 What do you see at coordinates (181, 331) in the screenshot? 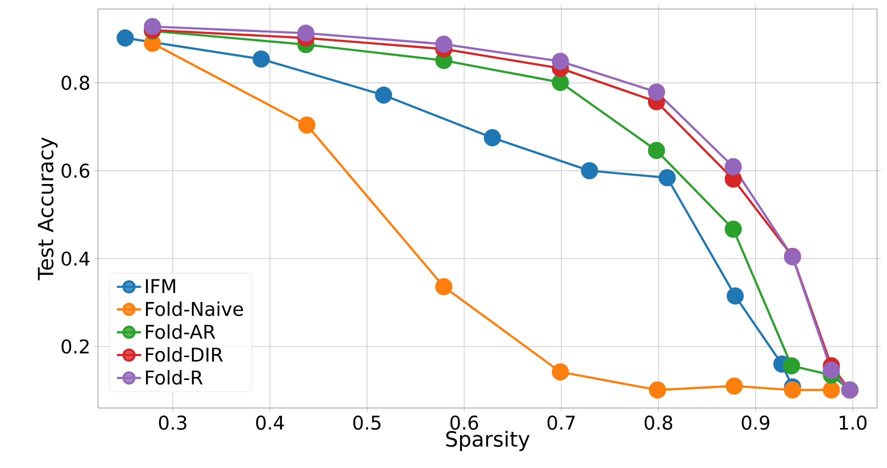
I see `legend-label: Fold-AR` at bounding box center [181, 331].